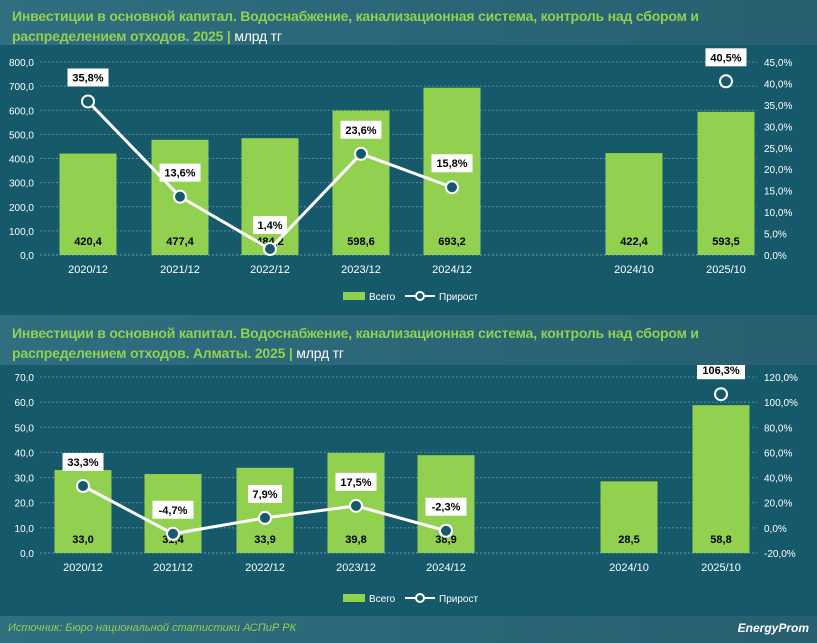 Image resolution: width=817 pixels, height=643 pixels. I want to click on bar-label: 598,6, so click(361, 242).